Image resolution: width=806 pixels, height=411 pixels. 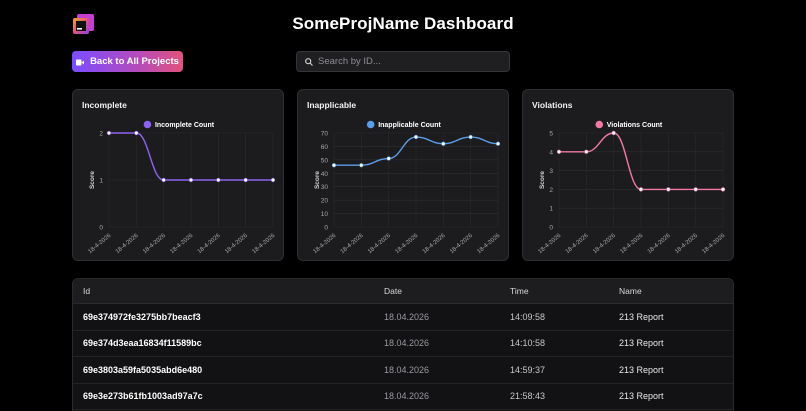 I want to click on y-tick-label: 60, so click(x=325, y=147).